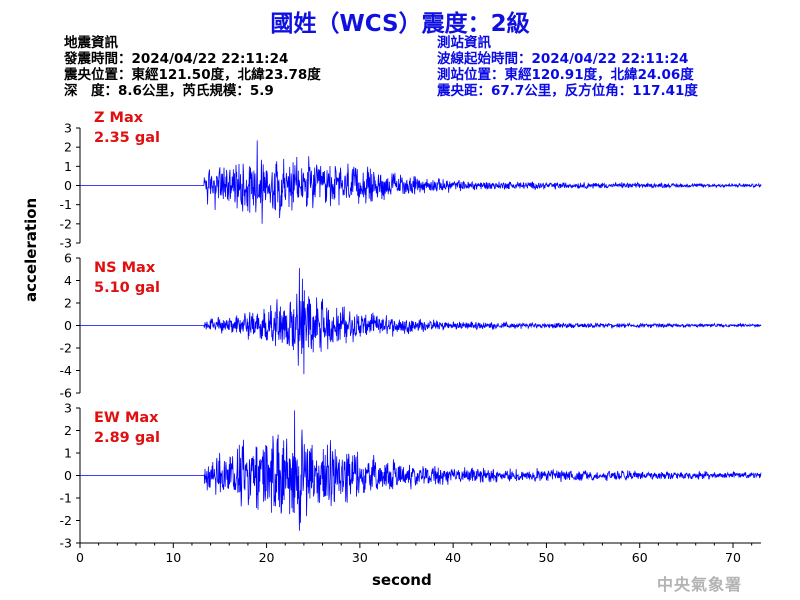 Image resolution: width=800 pixels, height=600 pixels. I want to click on x-tick-label: 0, so click(80, 557).